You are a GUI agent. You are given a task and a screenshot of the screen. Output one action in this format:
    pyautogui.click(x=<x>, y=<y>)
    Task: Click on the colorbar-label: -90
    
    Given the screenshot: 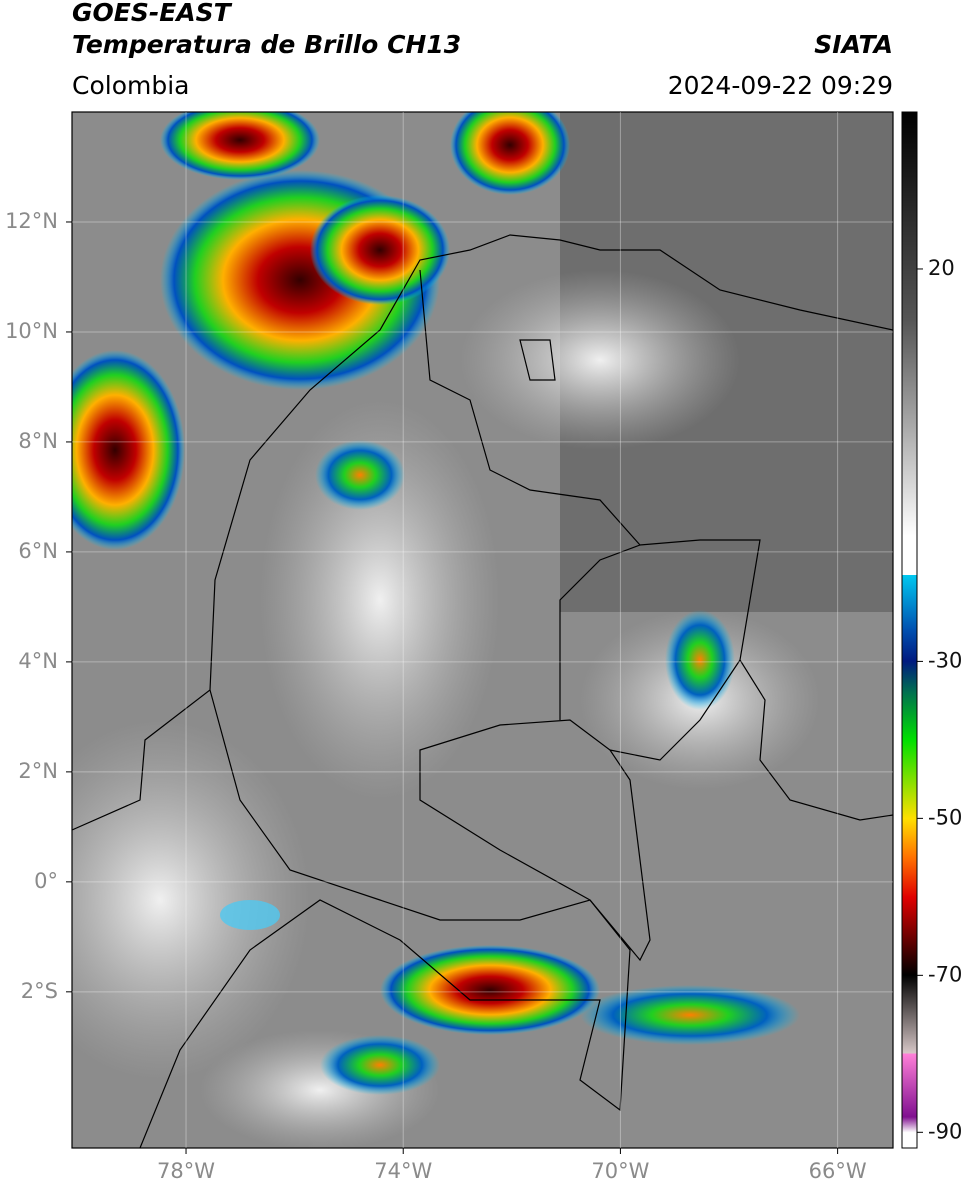 What is the action you would take?
    pyautogui.click(x=945, y=1131)
    